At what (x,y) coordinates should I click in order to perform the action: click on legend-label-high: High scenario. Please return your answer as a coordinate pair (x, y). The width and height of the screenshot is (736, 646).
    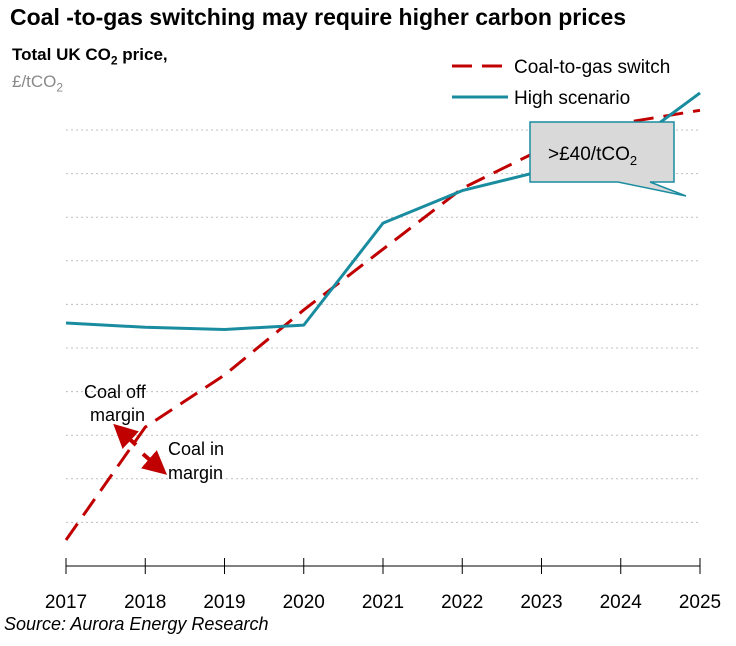
    Looking at the image, I should click on (572, 98).